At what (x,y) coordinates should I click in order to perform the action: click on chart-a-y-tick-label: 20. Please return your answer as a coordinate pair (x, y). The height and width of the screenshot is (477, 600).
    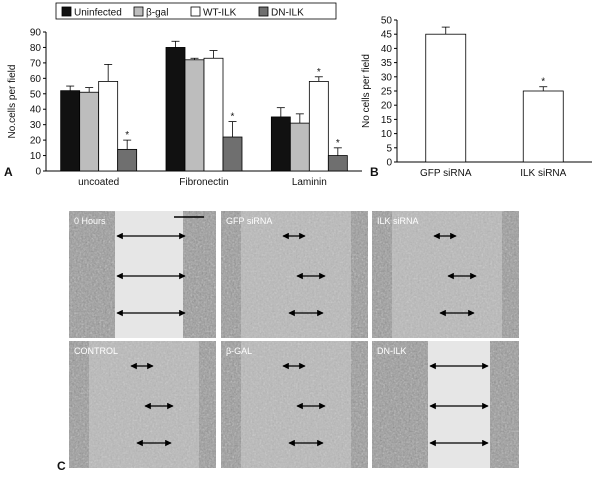
    Looking at the image, I should click on (36, 141).